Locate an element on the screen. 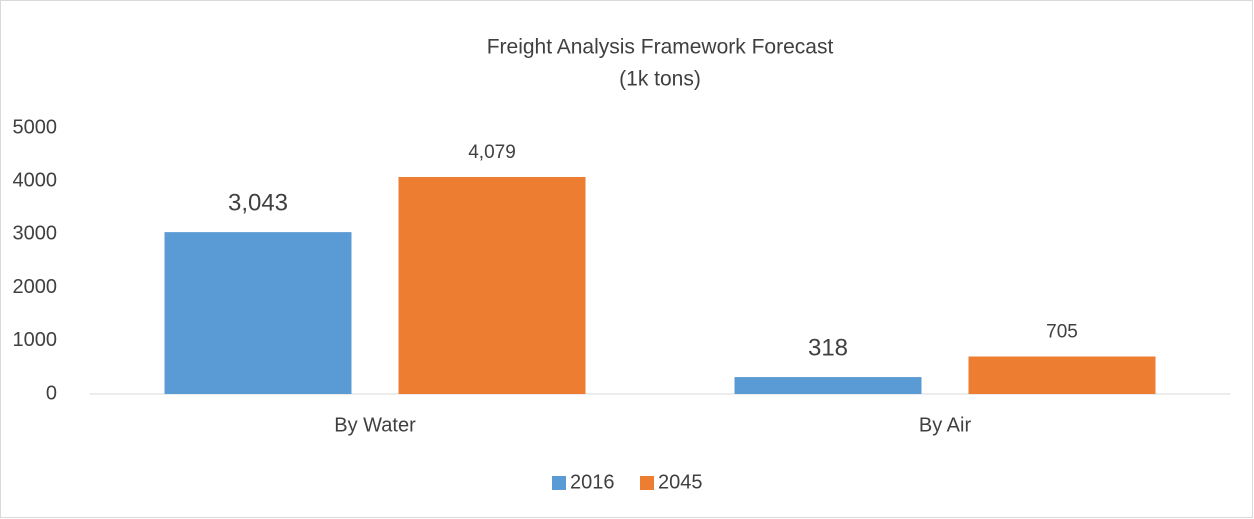 This screenshot has height=519, width=1254. data-label: 3,043 is located at coordinates (258, 202).